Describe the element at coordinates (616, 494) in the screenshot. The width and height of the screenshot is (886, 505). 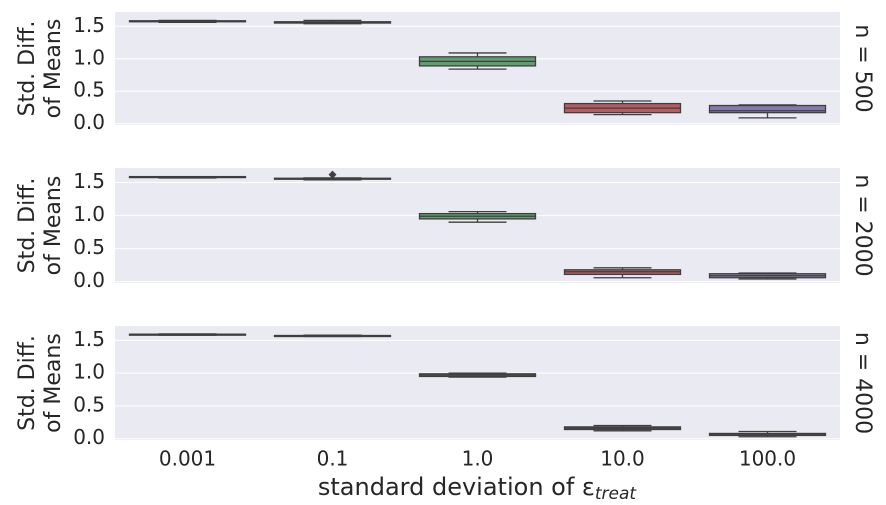
I see `x-axis-label-subscript: treat` at that location.